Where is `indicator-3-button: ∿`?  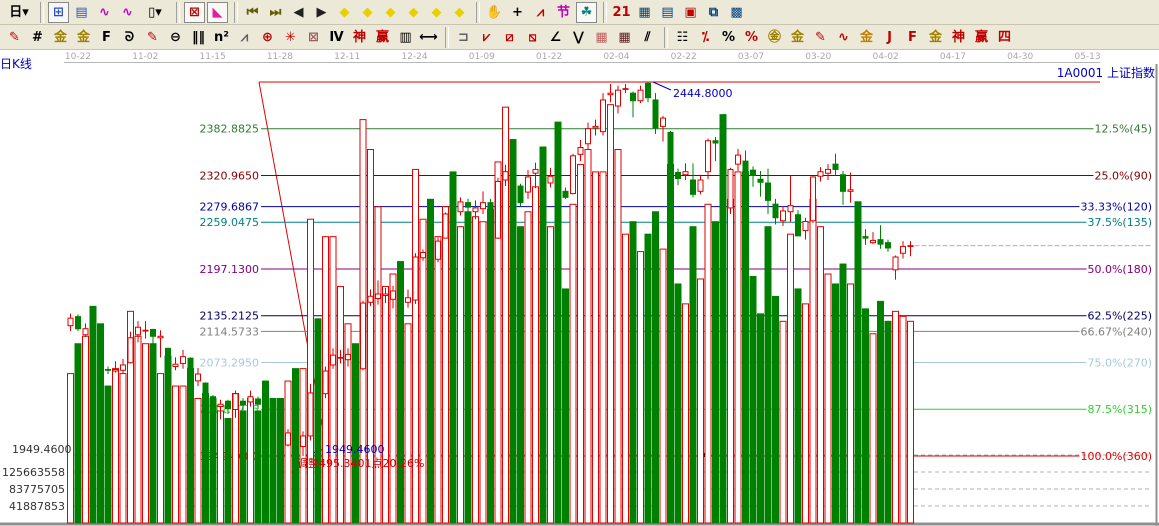
indicator-3-button: ∿ is located at coordinates (104, 12).